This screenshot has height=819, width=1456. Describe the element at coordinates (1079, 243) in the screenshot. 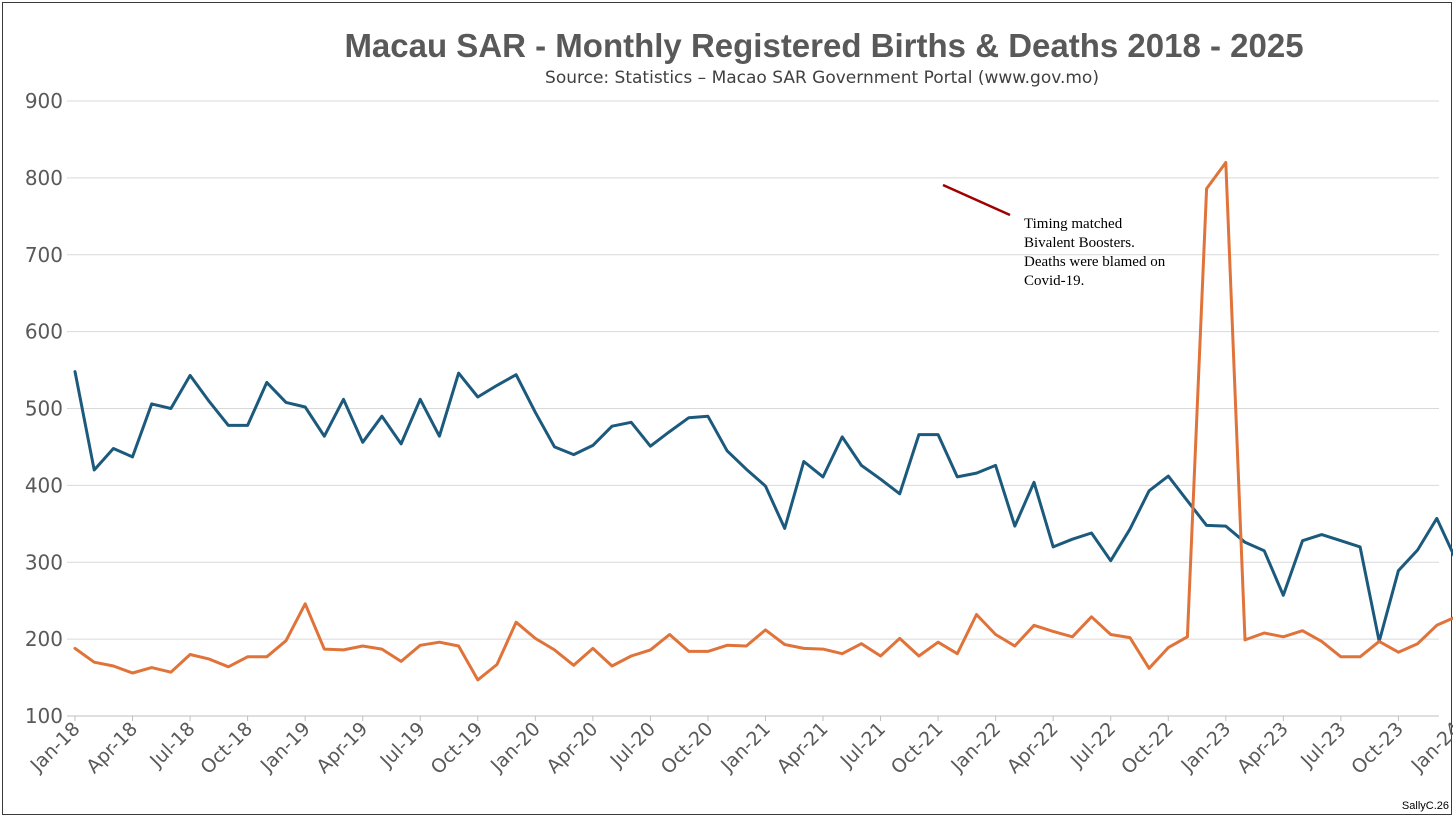

I see `annotation-line-2: Bivalent Boosters.` at that location.